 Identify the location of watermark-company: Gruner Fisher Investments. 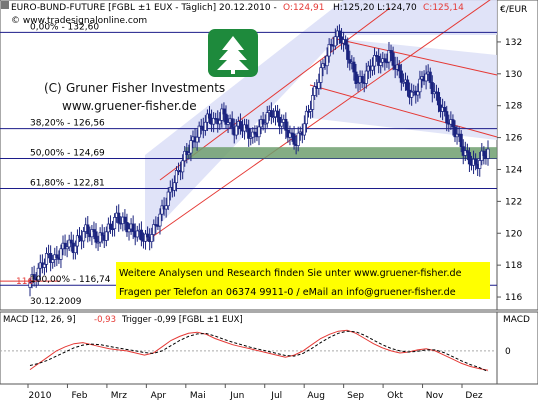
(145, 88).